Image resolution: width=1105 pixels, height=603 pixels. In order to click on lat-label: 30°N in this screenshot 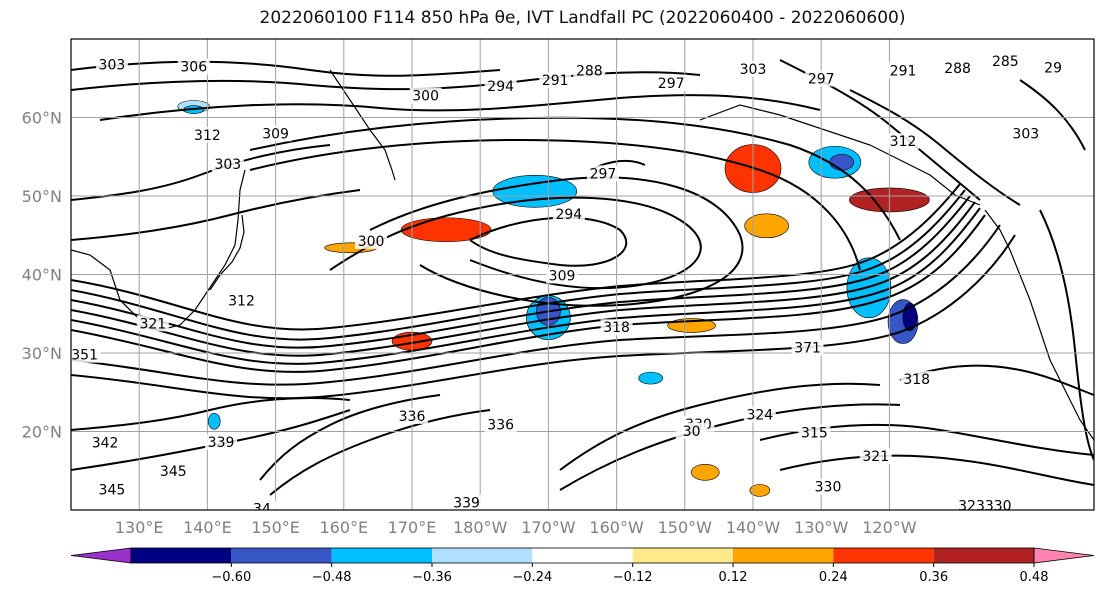, I will do `click(42, 353)`.